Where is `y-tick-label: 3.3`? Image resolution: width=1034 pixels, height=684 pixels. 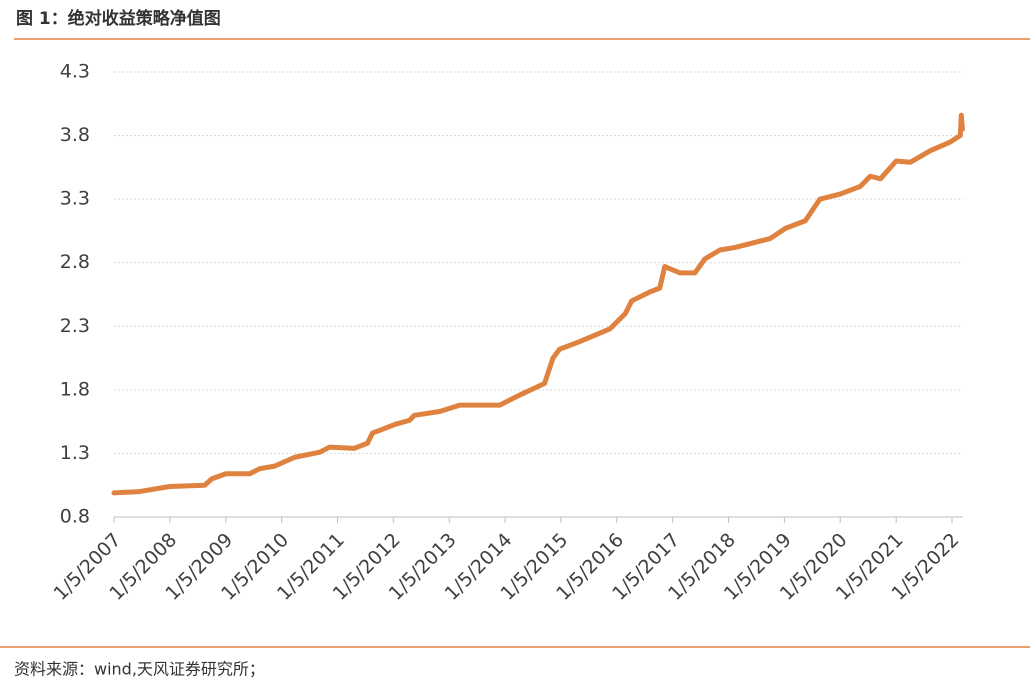 y-tick-label: 3.3 is located at coordinates (75, 199).